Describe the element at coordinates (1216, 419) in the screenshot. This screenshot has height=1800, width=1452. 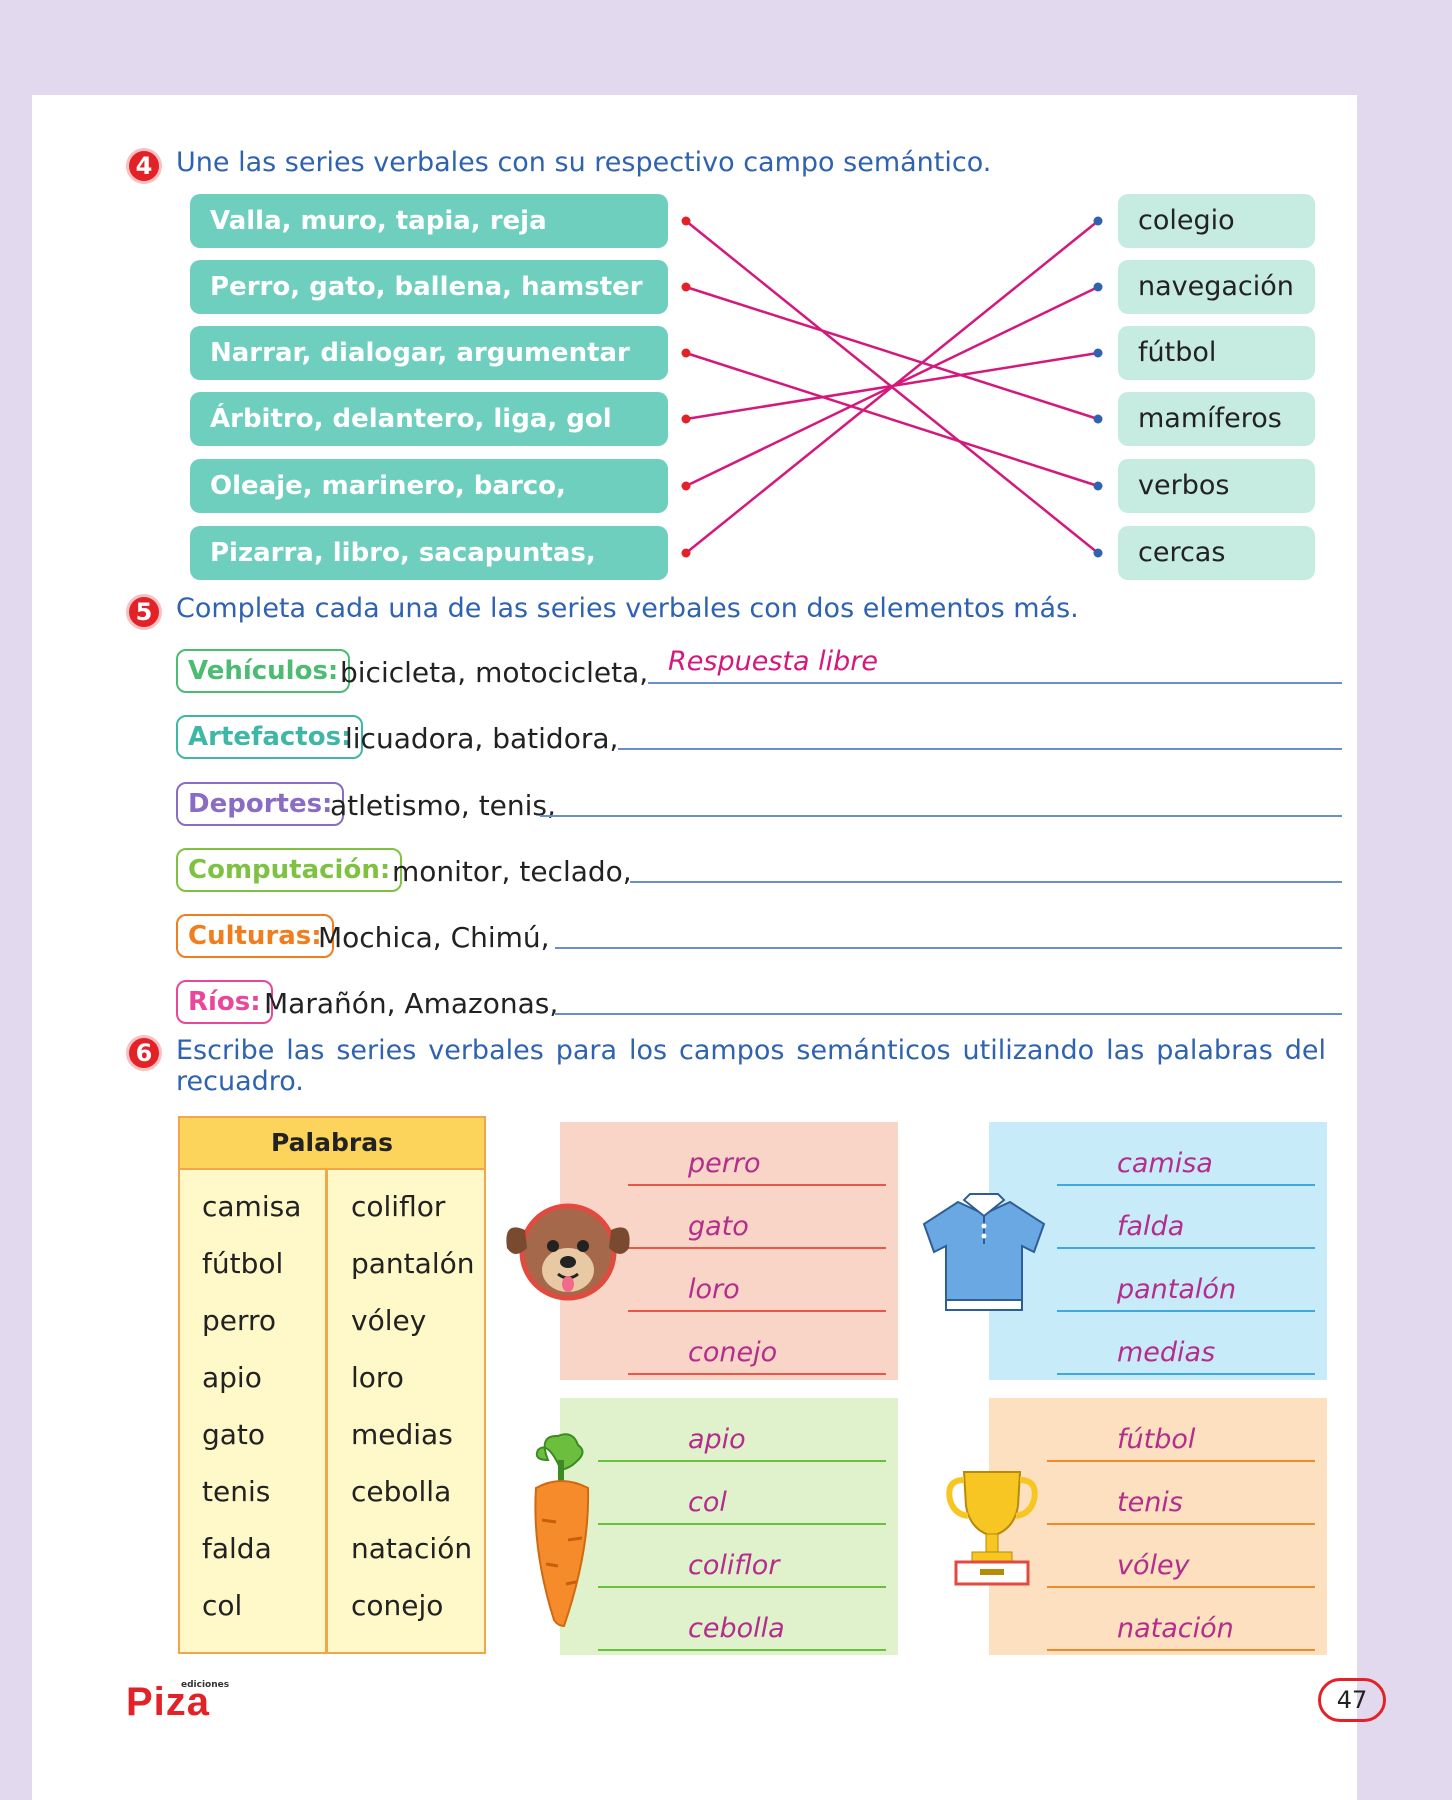
I see `semantic-field-box: mamíferos` at that location.